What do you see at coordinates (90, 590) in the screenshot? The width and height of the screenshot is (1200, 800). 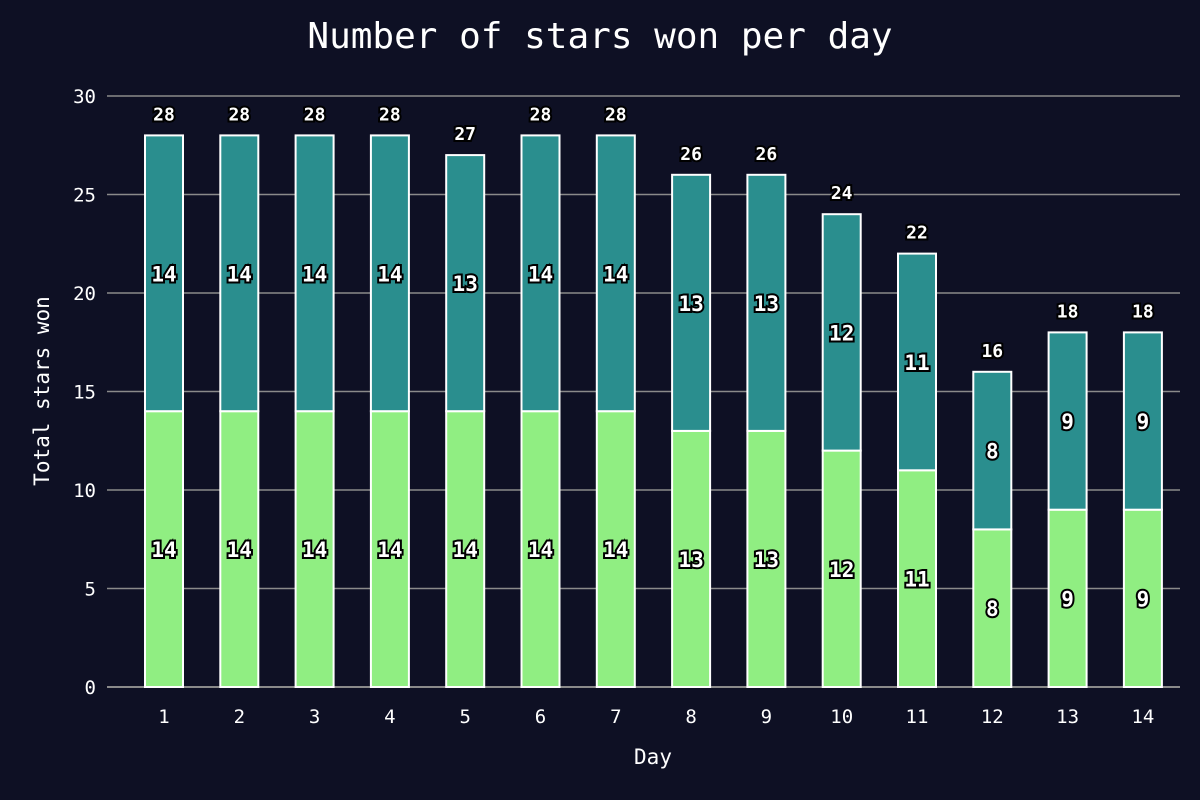 I see `y-tick-label: 5` at bounding box center [90, 590].